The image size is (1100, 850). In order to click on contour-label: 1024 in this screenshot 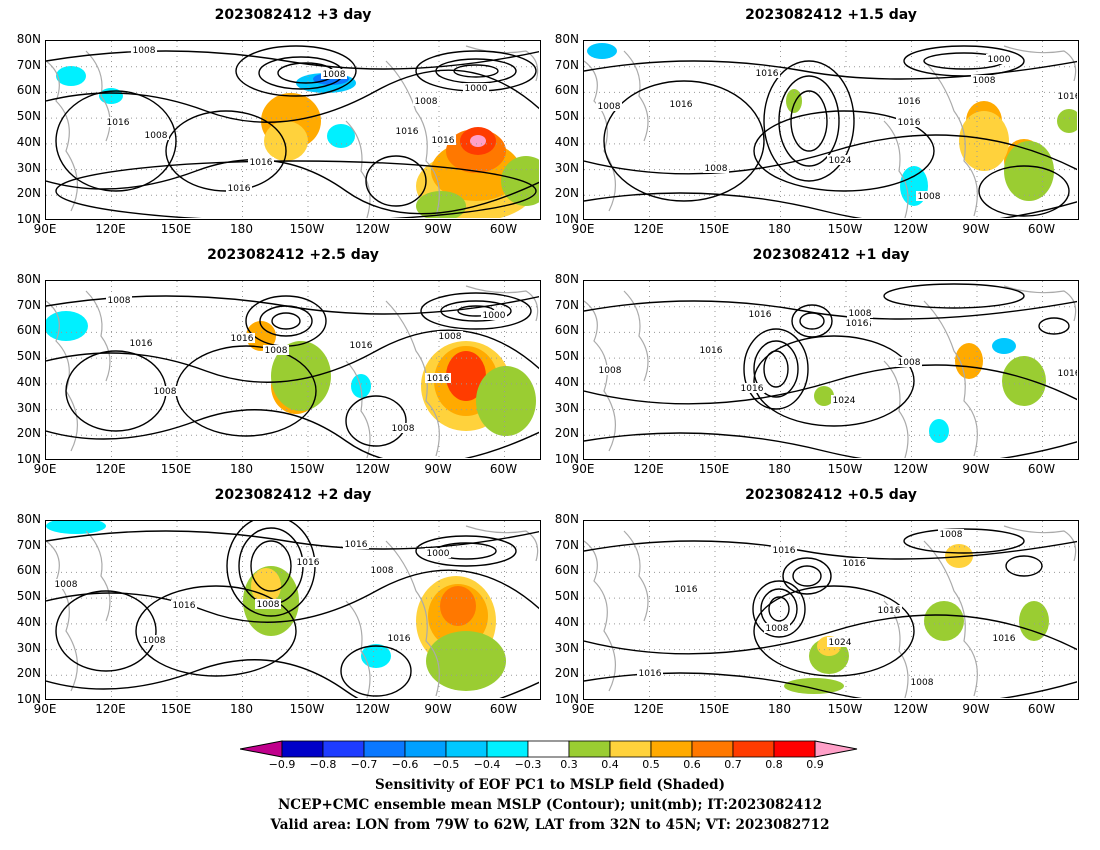, I will do `click(840, 161)`.